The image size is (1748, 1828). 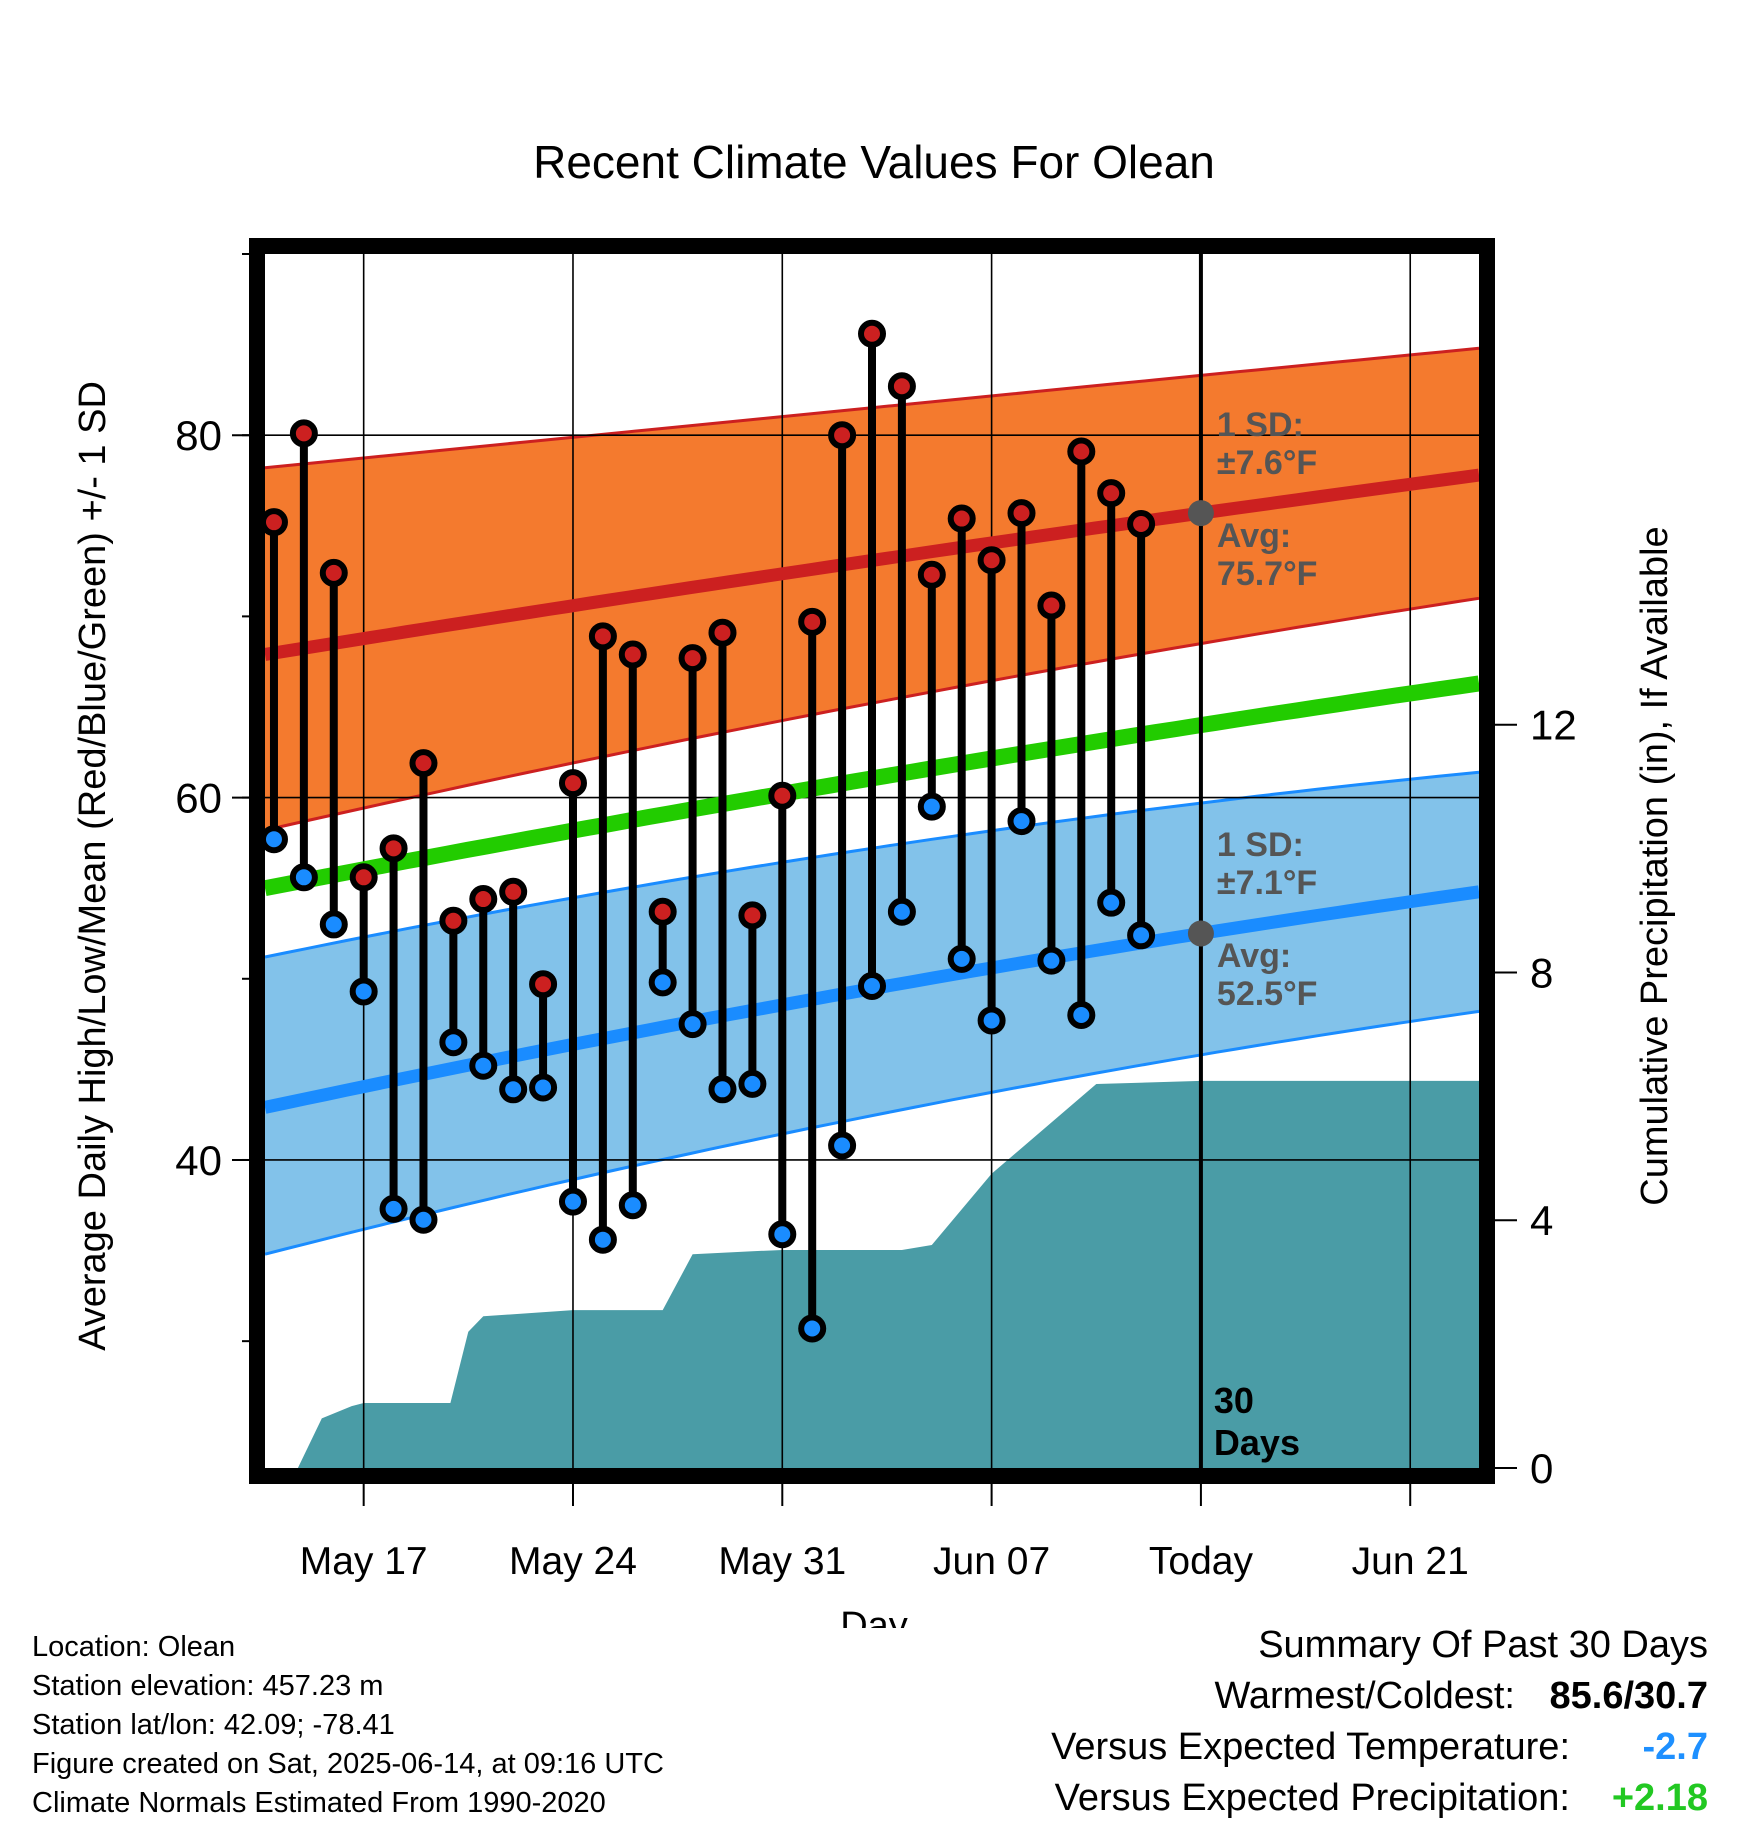 What do you see at coordinates (1541, 1468) in the screenshot?
I see `y-right-tick-label-0: 0` at bounding box center [1541, 1468].